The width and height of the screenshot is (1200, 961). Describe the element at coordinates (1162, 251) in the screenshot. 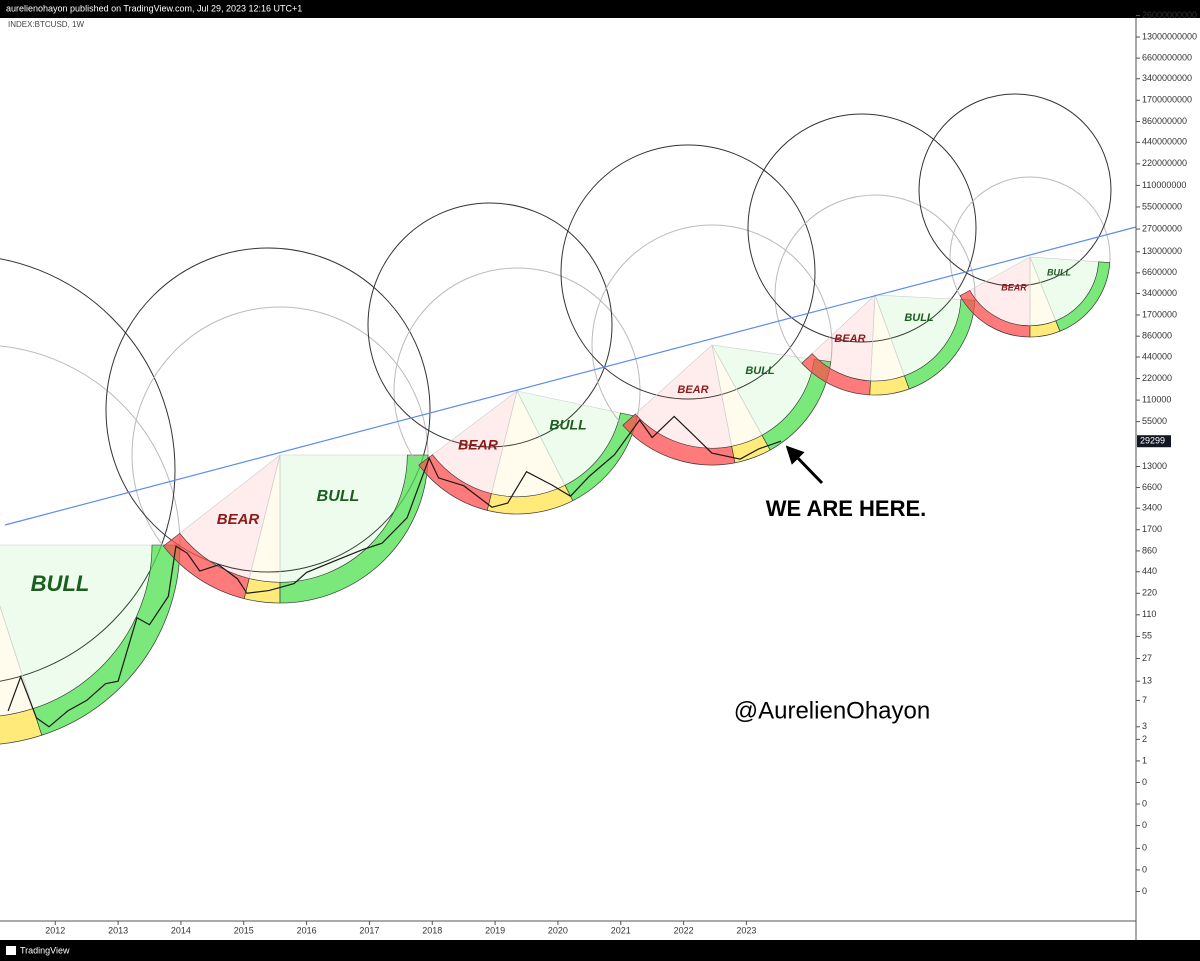

I see `y-tick-label: 13000000` at that location.